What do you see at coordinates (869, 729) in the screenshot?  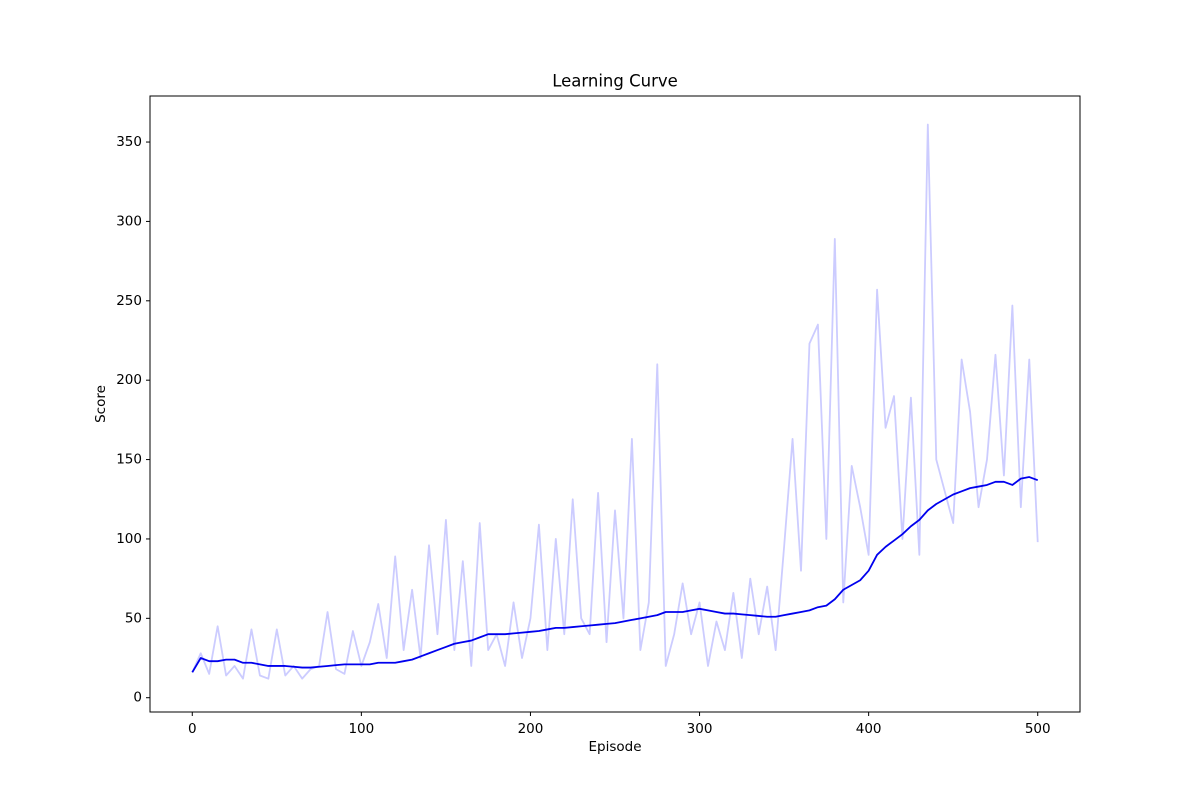 I see `x-tick-label: 400` at bounding box center [869, 729].